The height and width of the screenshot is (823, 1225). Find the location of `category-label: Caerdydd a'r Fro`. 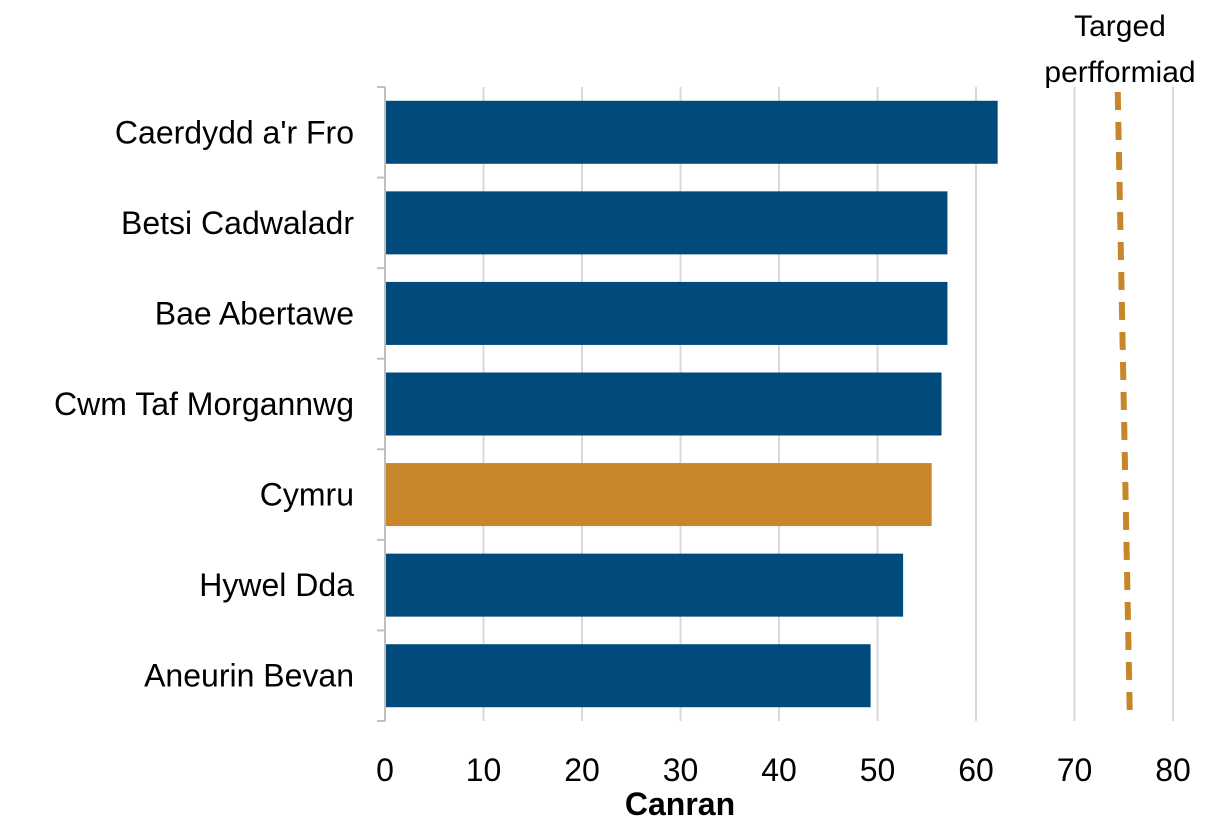

category-label: Caerdydd a'r Fro is located at coordinates (234, 132).